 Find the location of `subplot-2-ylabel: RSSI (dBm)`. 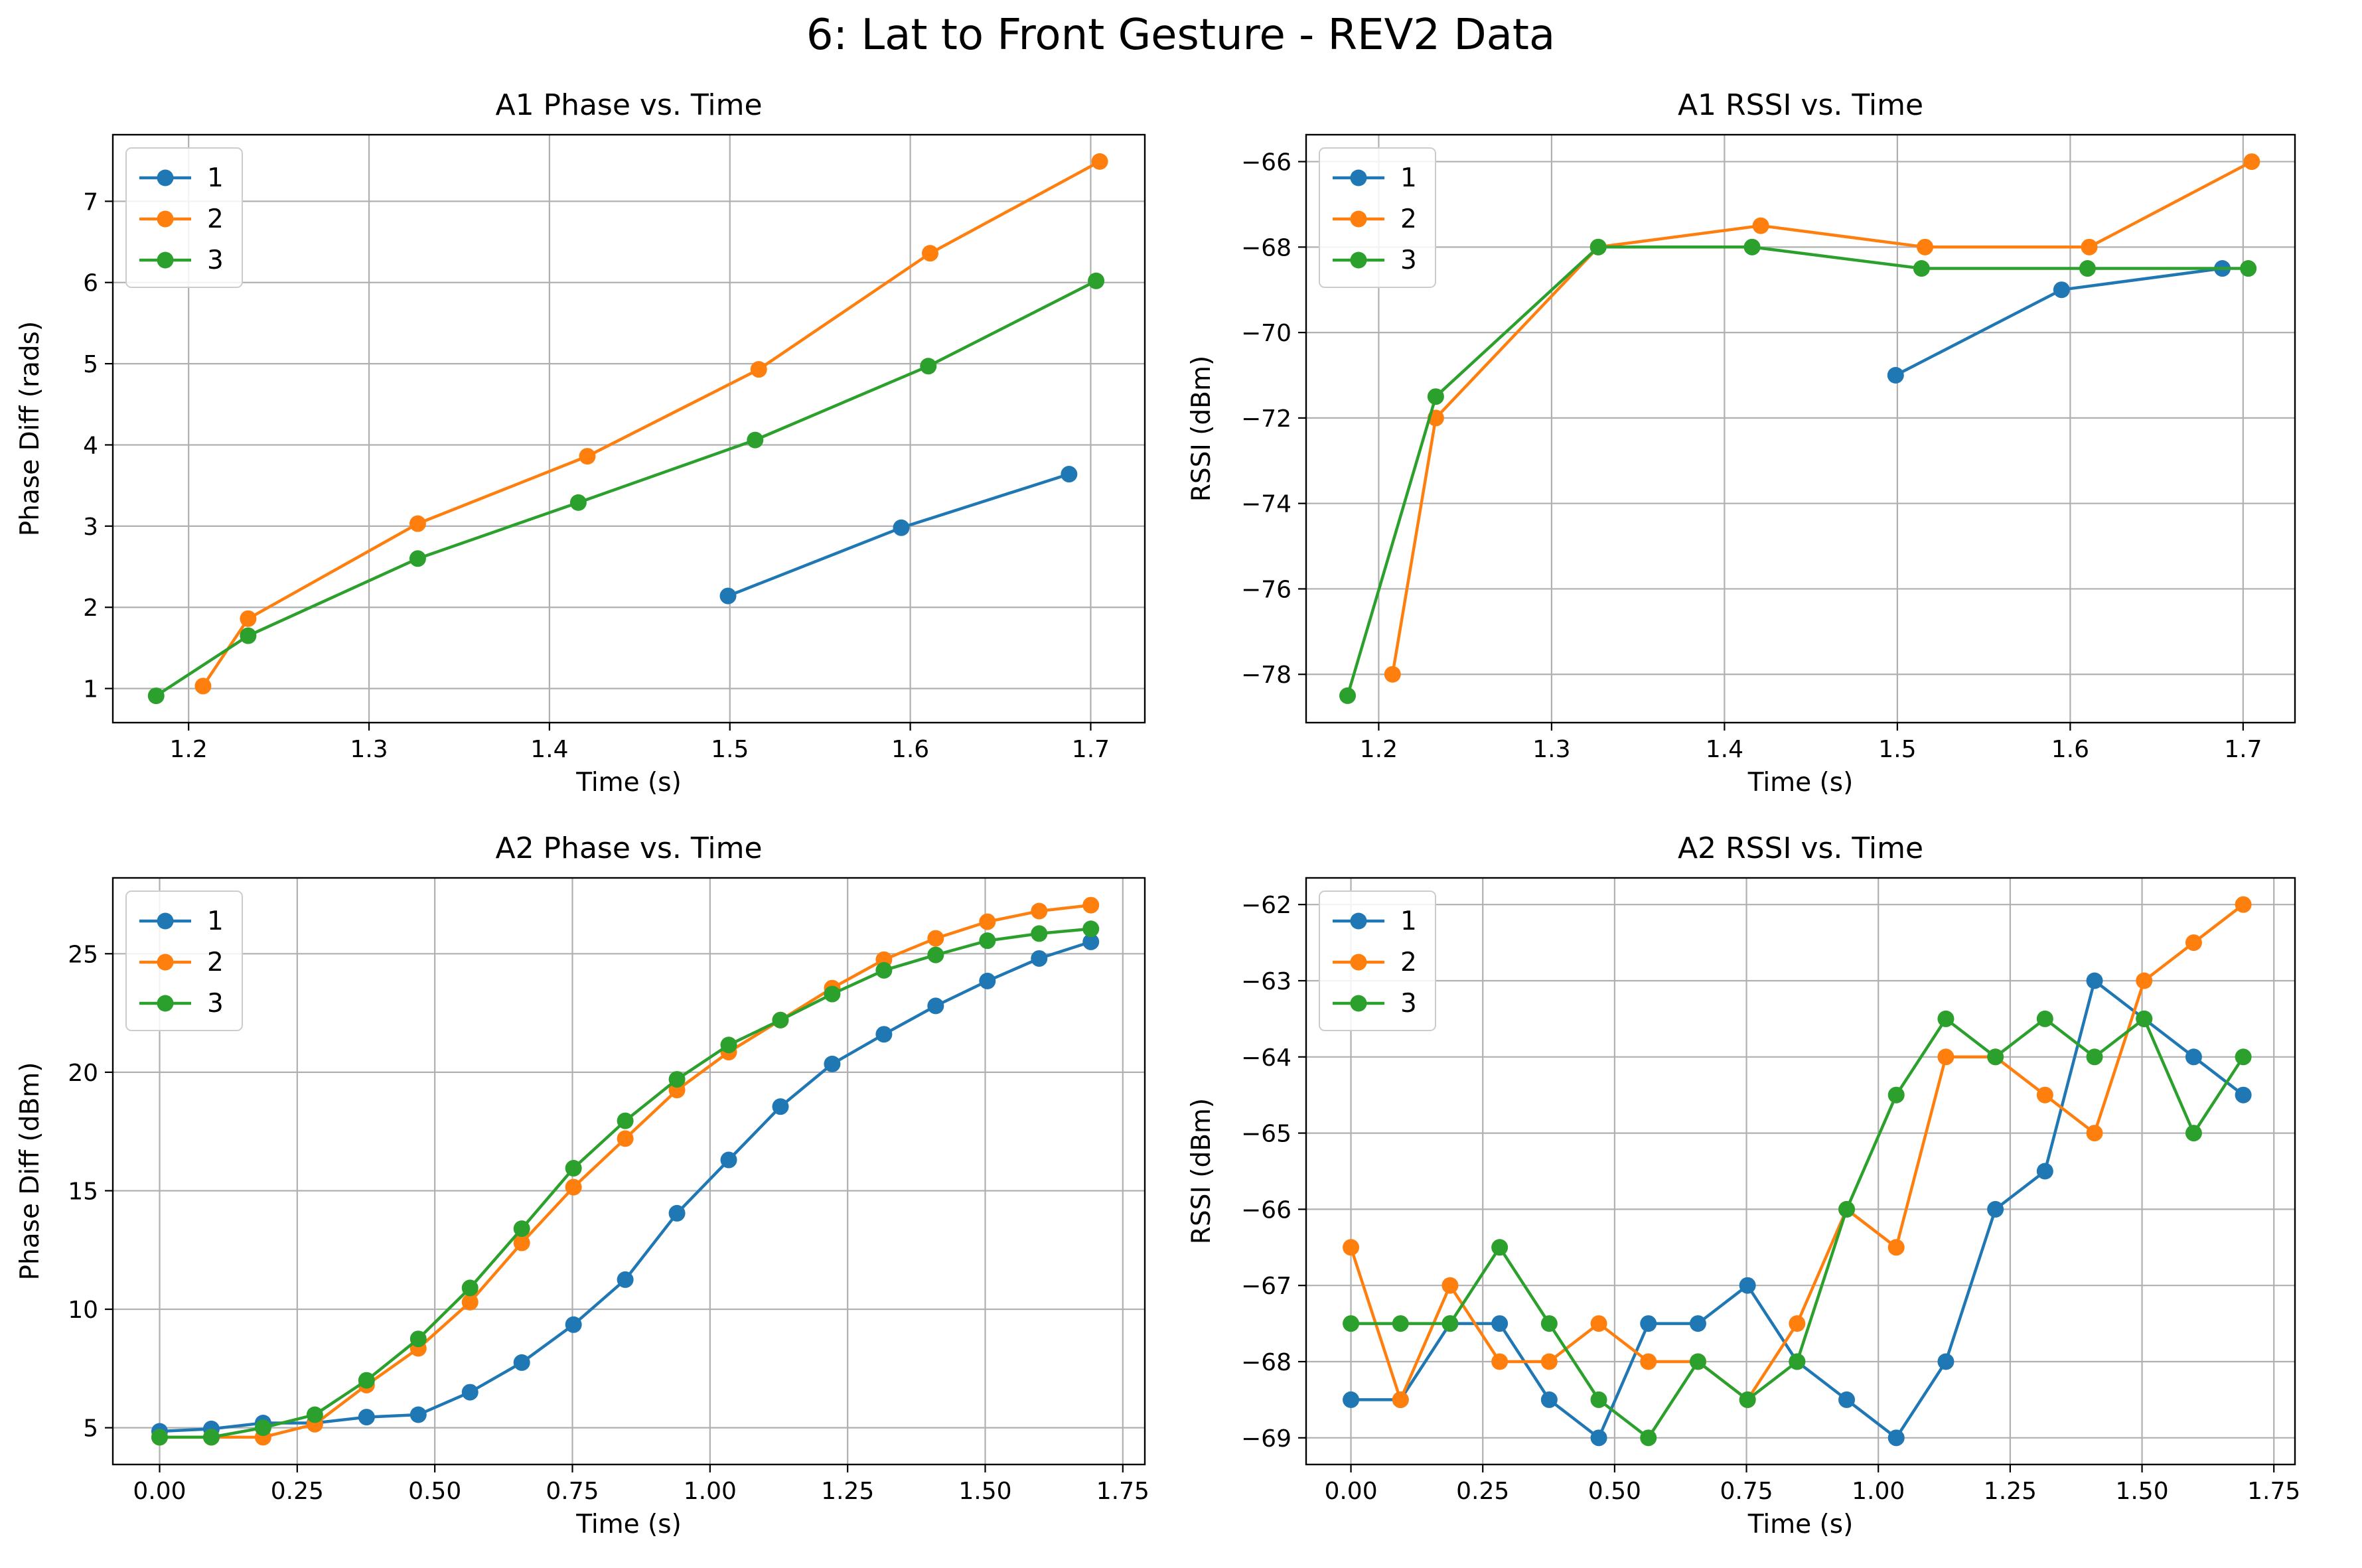

subplot-2-ylabel: RSSI (dBm) is located at coordinates (1202, 429).